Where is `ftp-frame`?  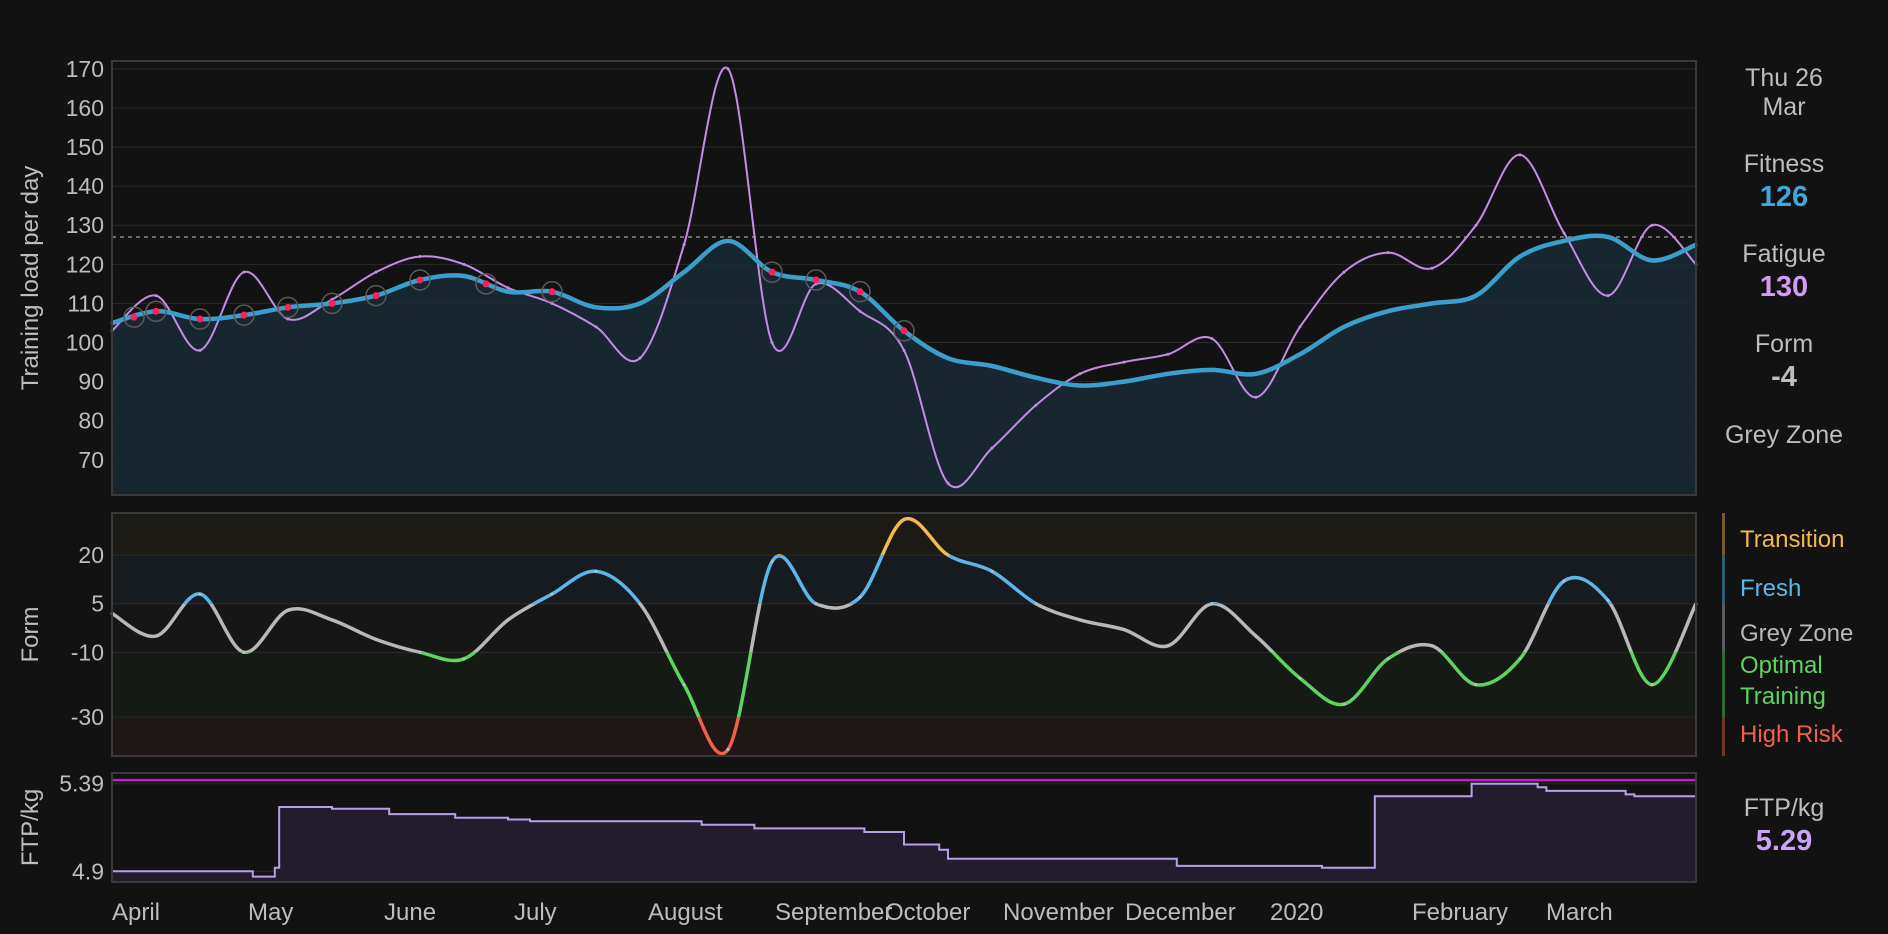
ftp-frame is located at coordinates (904, 827).